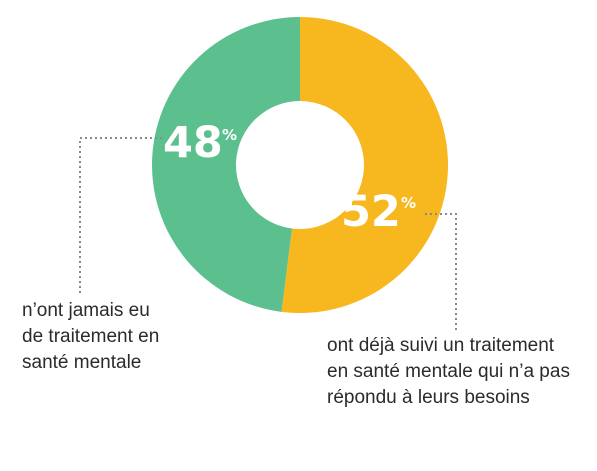 This screenshot has width=597, height=471. What do you see at coordinates (120, 216) in the screenshot?
I see `leader-line-no-treatment` at bounding box center [120, 216].